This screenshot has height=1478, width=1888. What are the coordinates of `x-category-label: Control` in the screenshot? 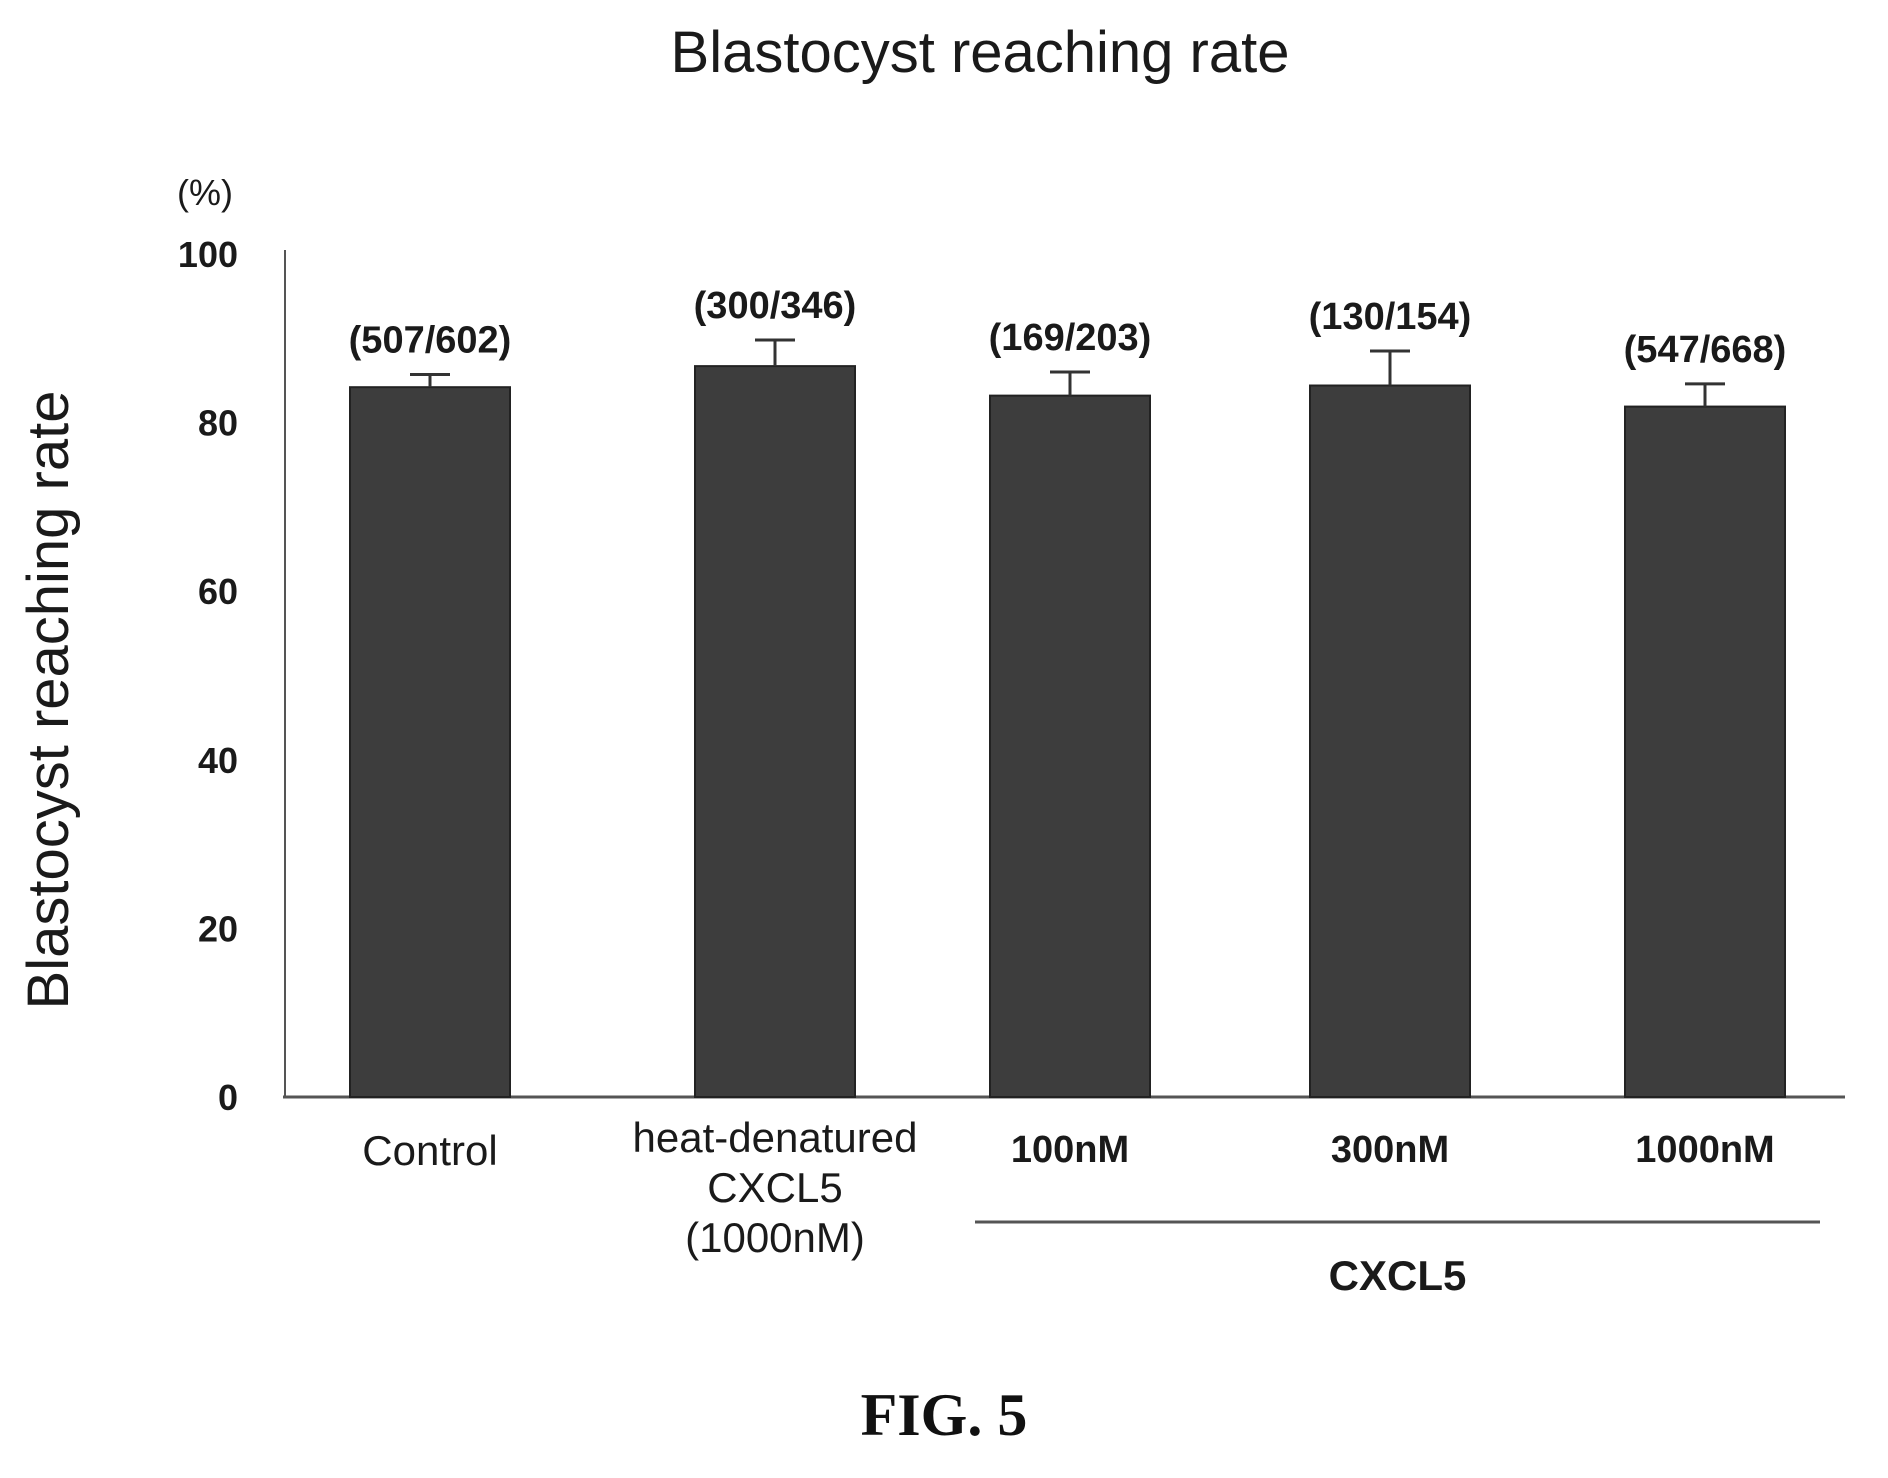 It's located at (429, 1150).